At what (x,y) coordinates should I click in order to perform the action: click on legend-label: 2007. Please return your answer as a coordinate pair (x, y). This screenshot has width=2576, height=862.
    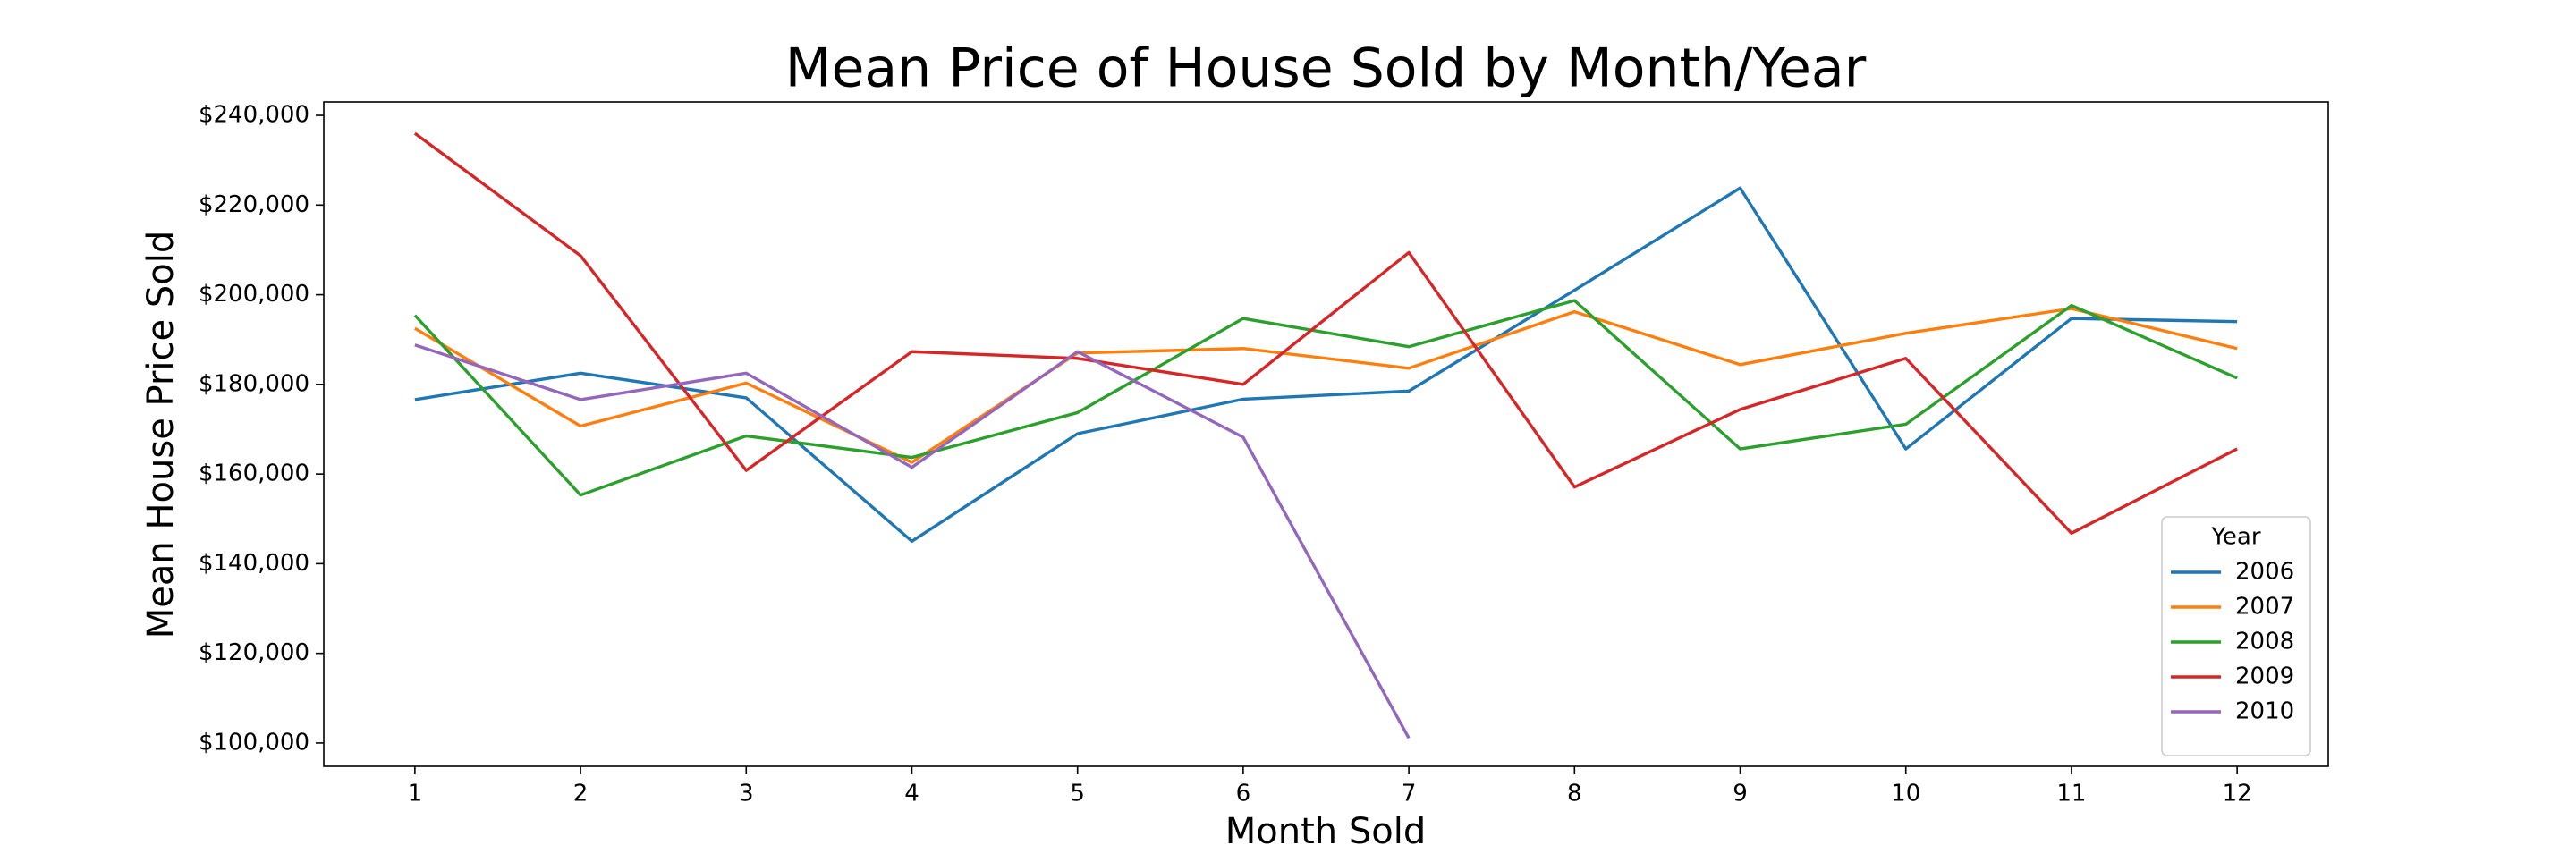
    Looking at the image, I should click on (2264, 608).